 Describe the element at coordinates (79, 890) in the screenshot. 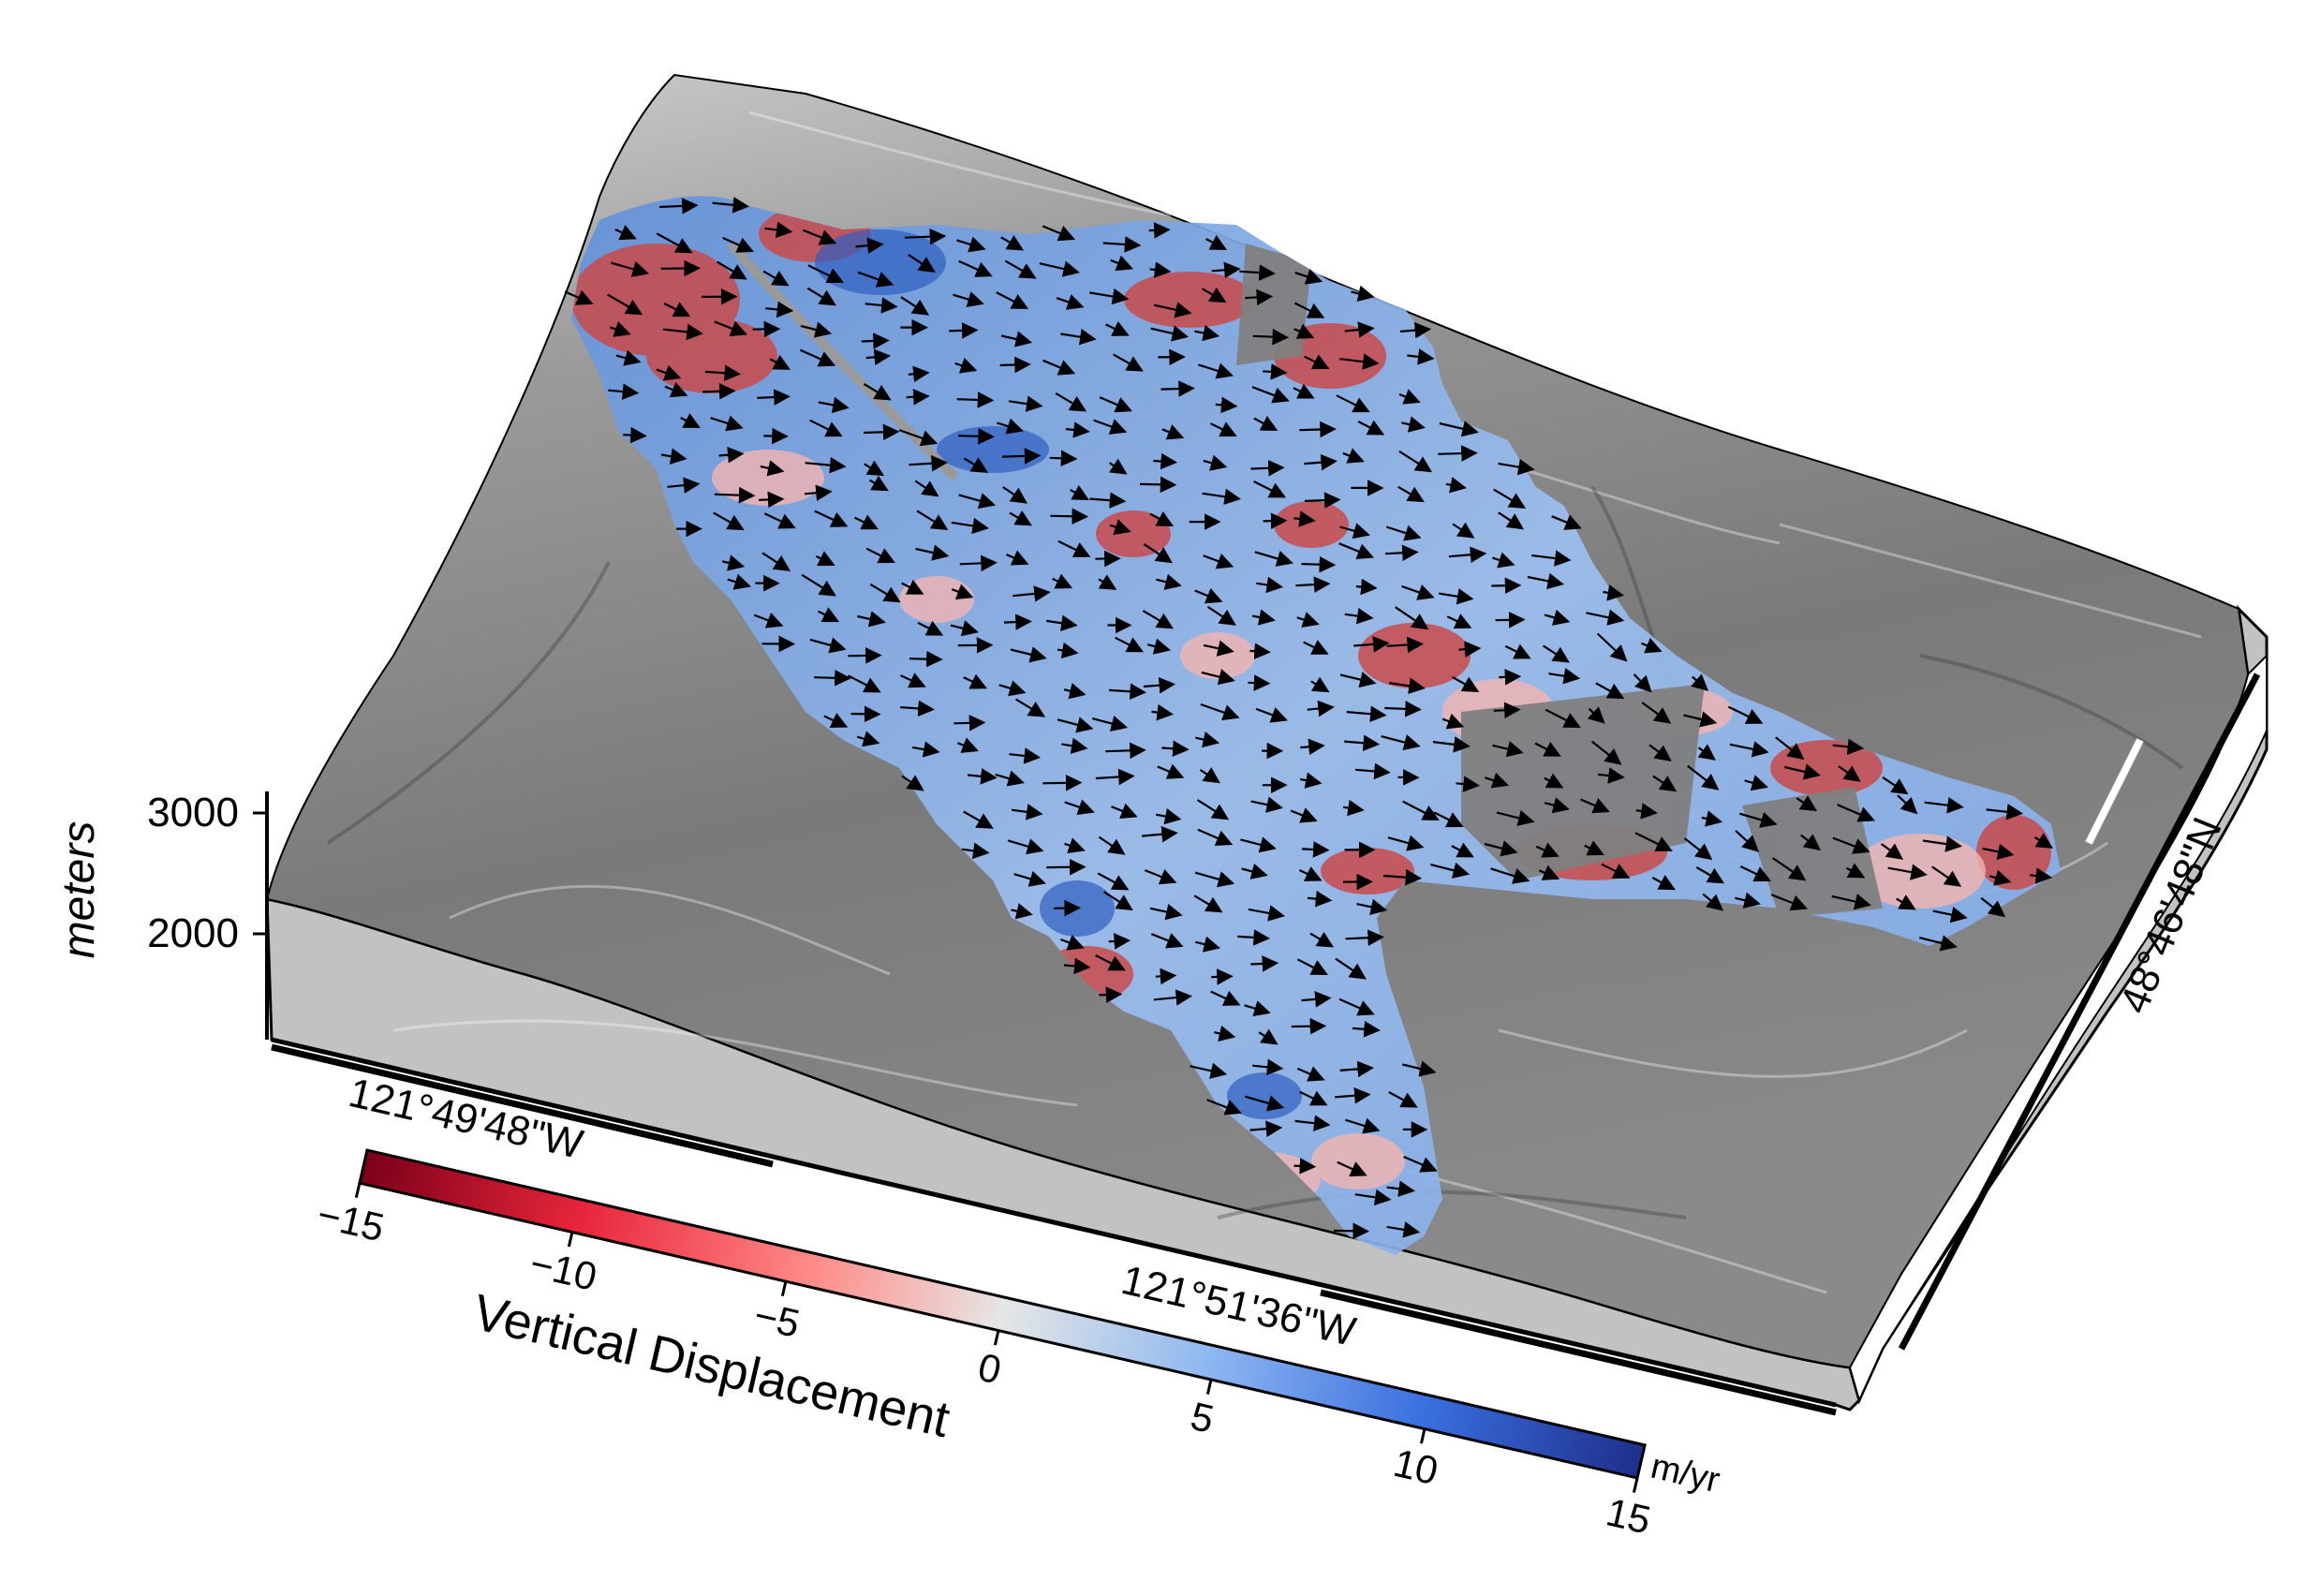

I see `elevation-axis-label: meters` at that location.